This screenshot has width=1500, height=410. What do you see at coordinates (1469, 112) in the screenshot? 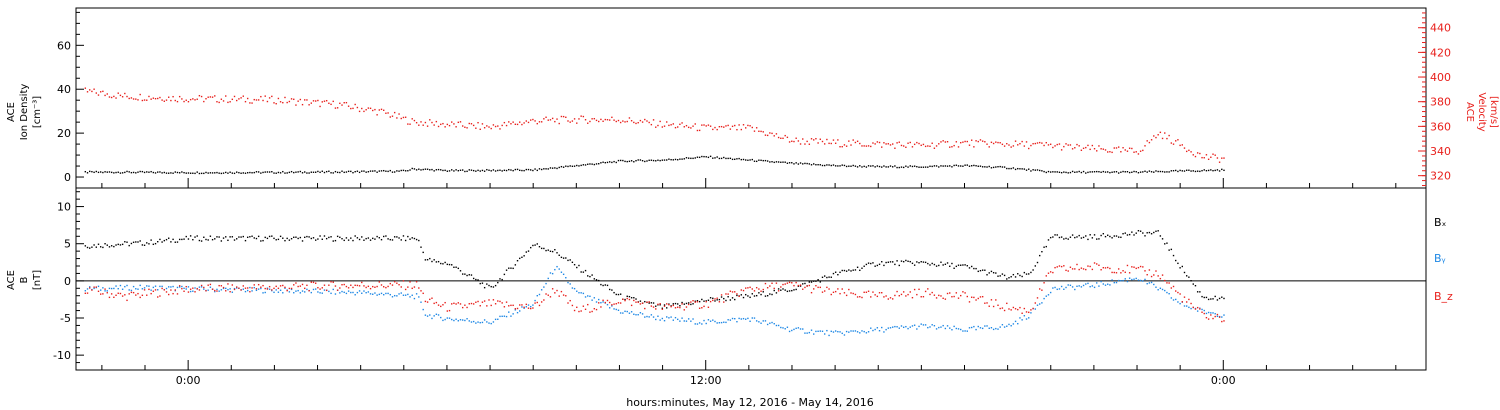
I see `top-right-ylabel-line1: ACE` at bounding box center [1469, 112].